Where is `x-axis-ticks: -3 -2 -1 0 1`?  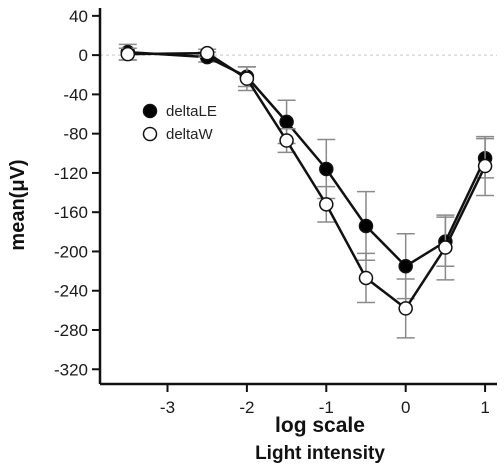
x-axis-ticks: -3 -2 -1 0 1 is located at coordinates (325, 400).